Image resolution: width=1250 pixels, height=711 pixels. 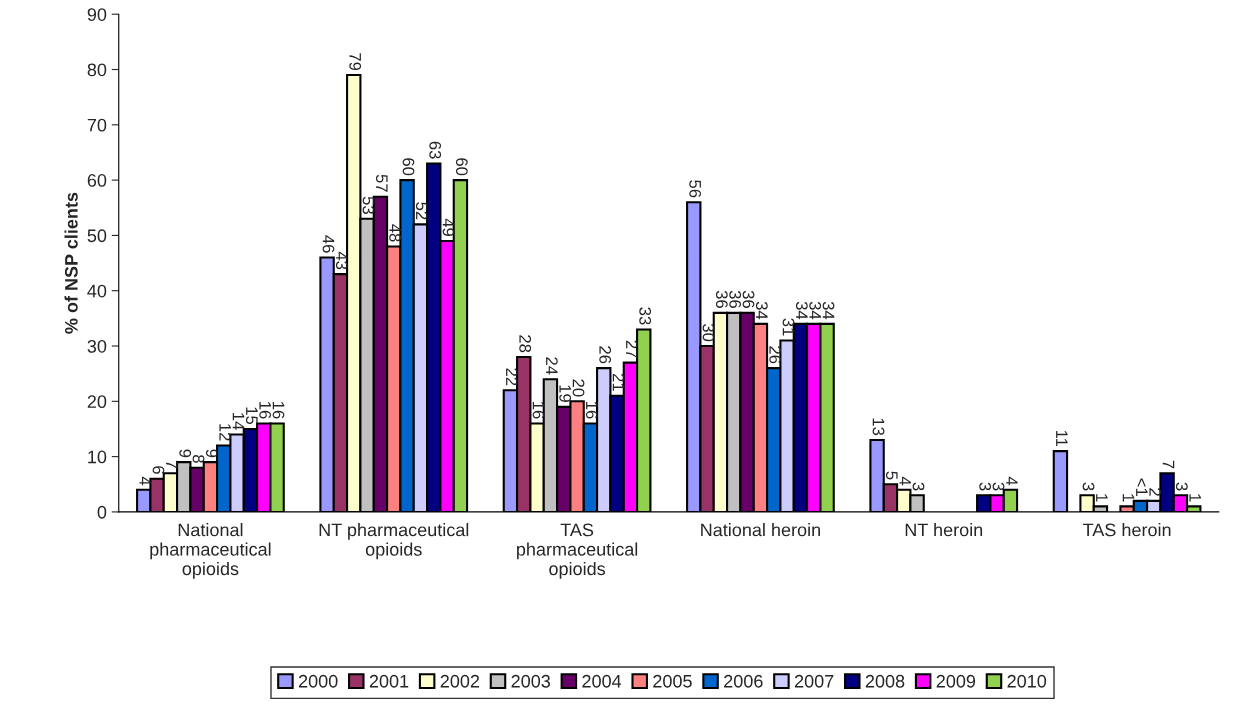 I want to click on data-label: 57, so click(x=381, y=183).